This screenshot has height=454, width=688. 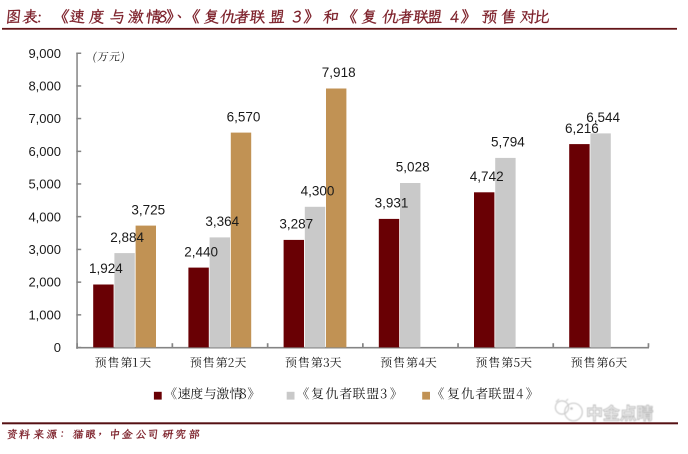 What do you see at coordinates (339, 72) in the screenshot?
I see `svg-text: 7,918` at bounding box center [339, 72].